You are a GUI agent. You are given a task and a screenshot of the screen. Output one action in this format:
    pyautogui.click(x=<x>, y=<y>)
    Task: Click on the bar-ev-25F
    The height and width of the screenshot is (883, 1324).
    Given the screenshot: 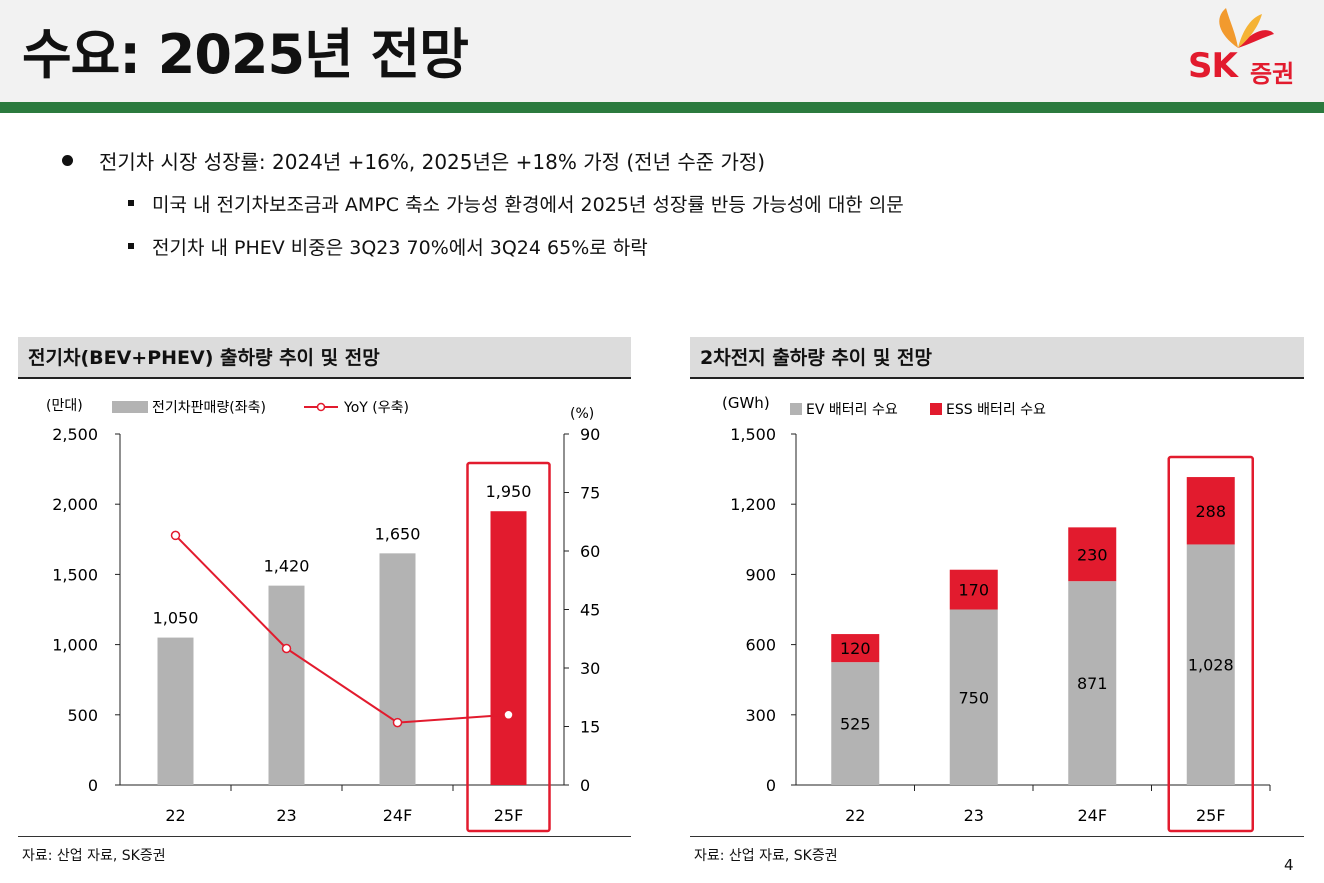 What is the action you would take?
    pyautogui.click(x=1210, y=664)
    